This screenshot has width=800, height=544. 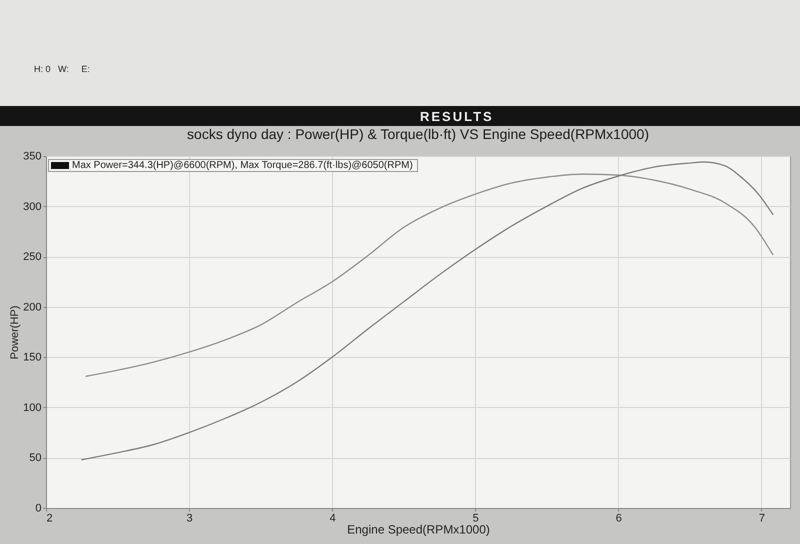 What do you see at coordinates (333, 518) in the screenshot?
I see `x-tick-label: 4` at bounding box center [333, 518].